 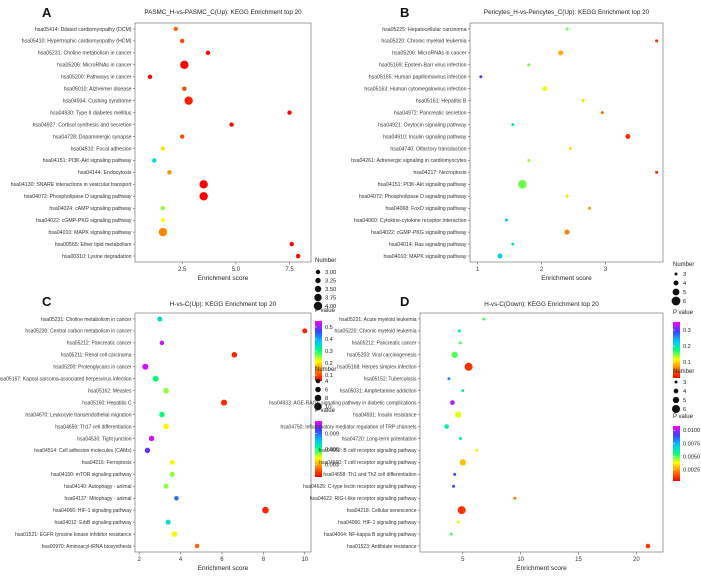 I want to click on x-tick-label: 6, so click(x=222, y=560).